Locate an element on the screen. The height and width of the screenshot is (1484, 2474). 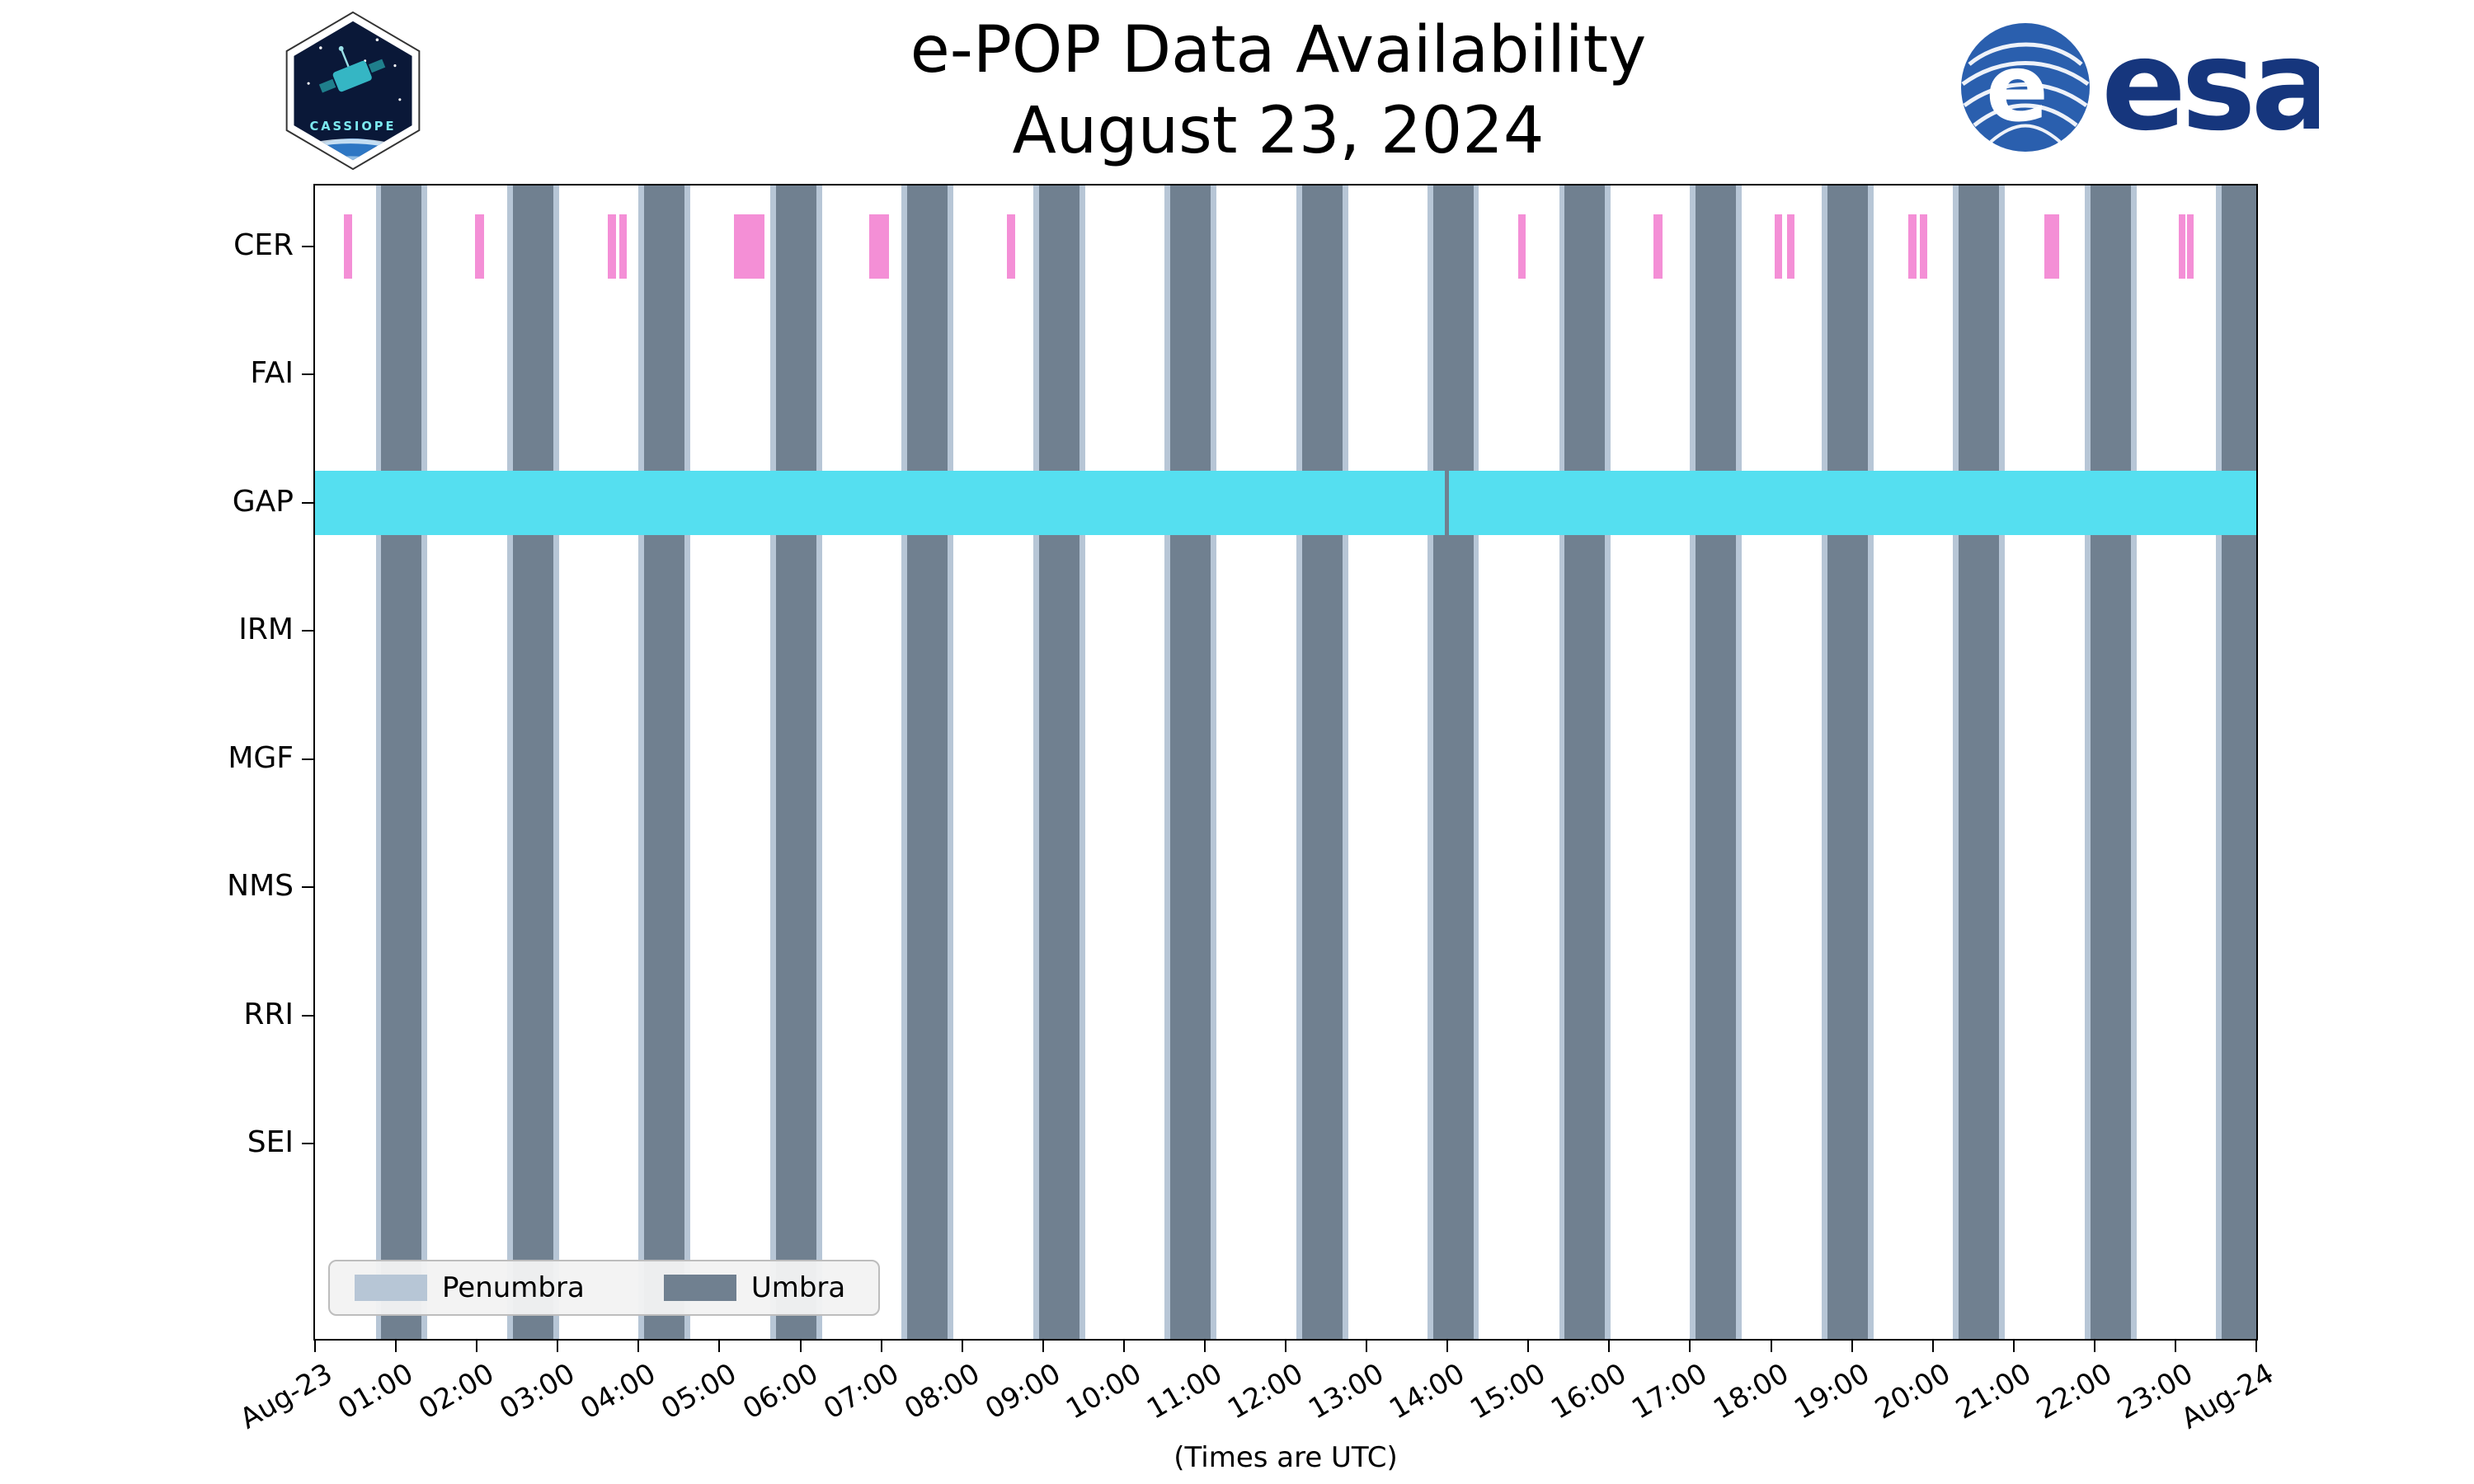
x-tick-label: 04:00 is located at coordinates (618, 1391).